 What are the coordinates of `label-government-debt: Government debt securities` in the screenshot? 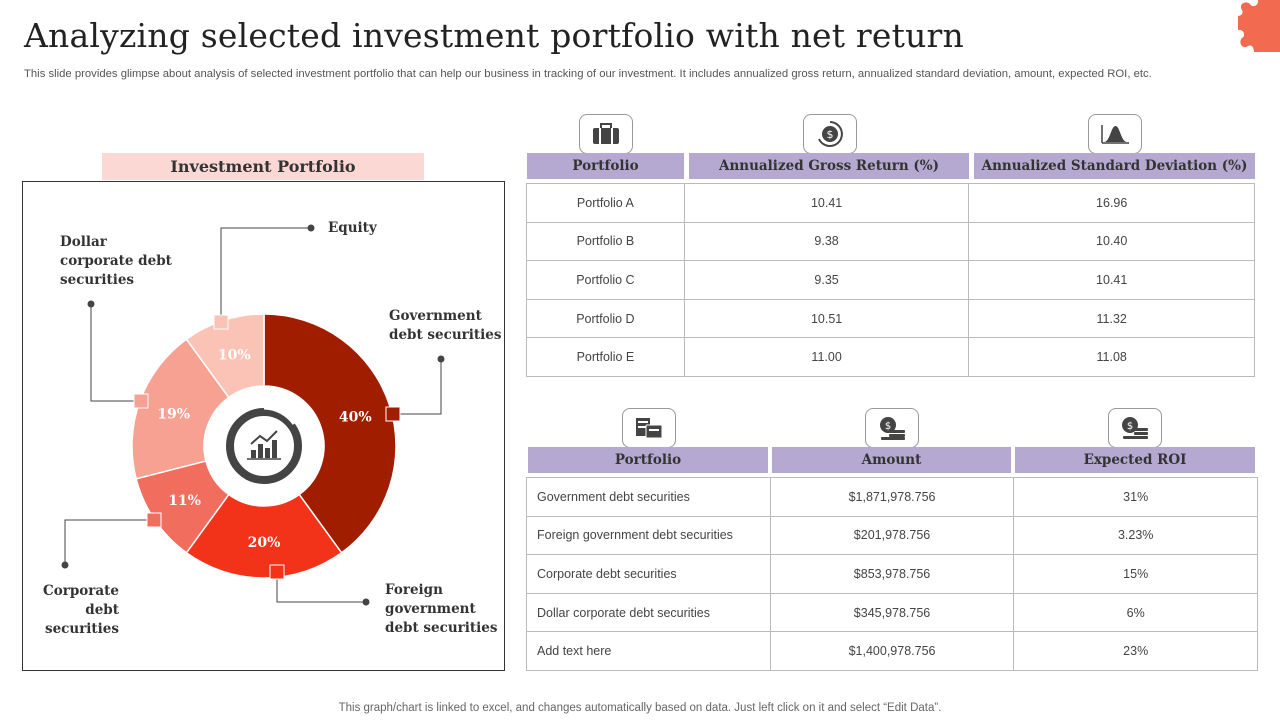 It's located at (445, 325).